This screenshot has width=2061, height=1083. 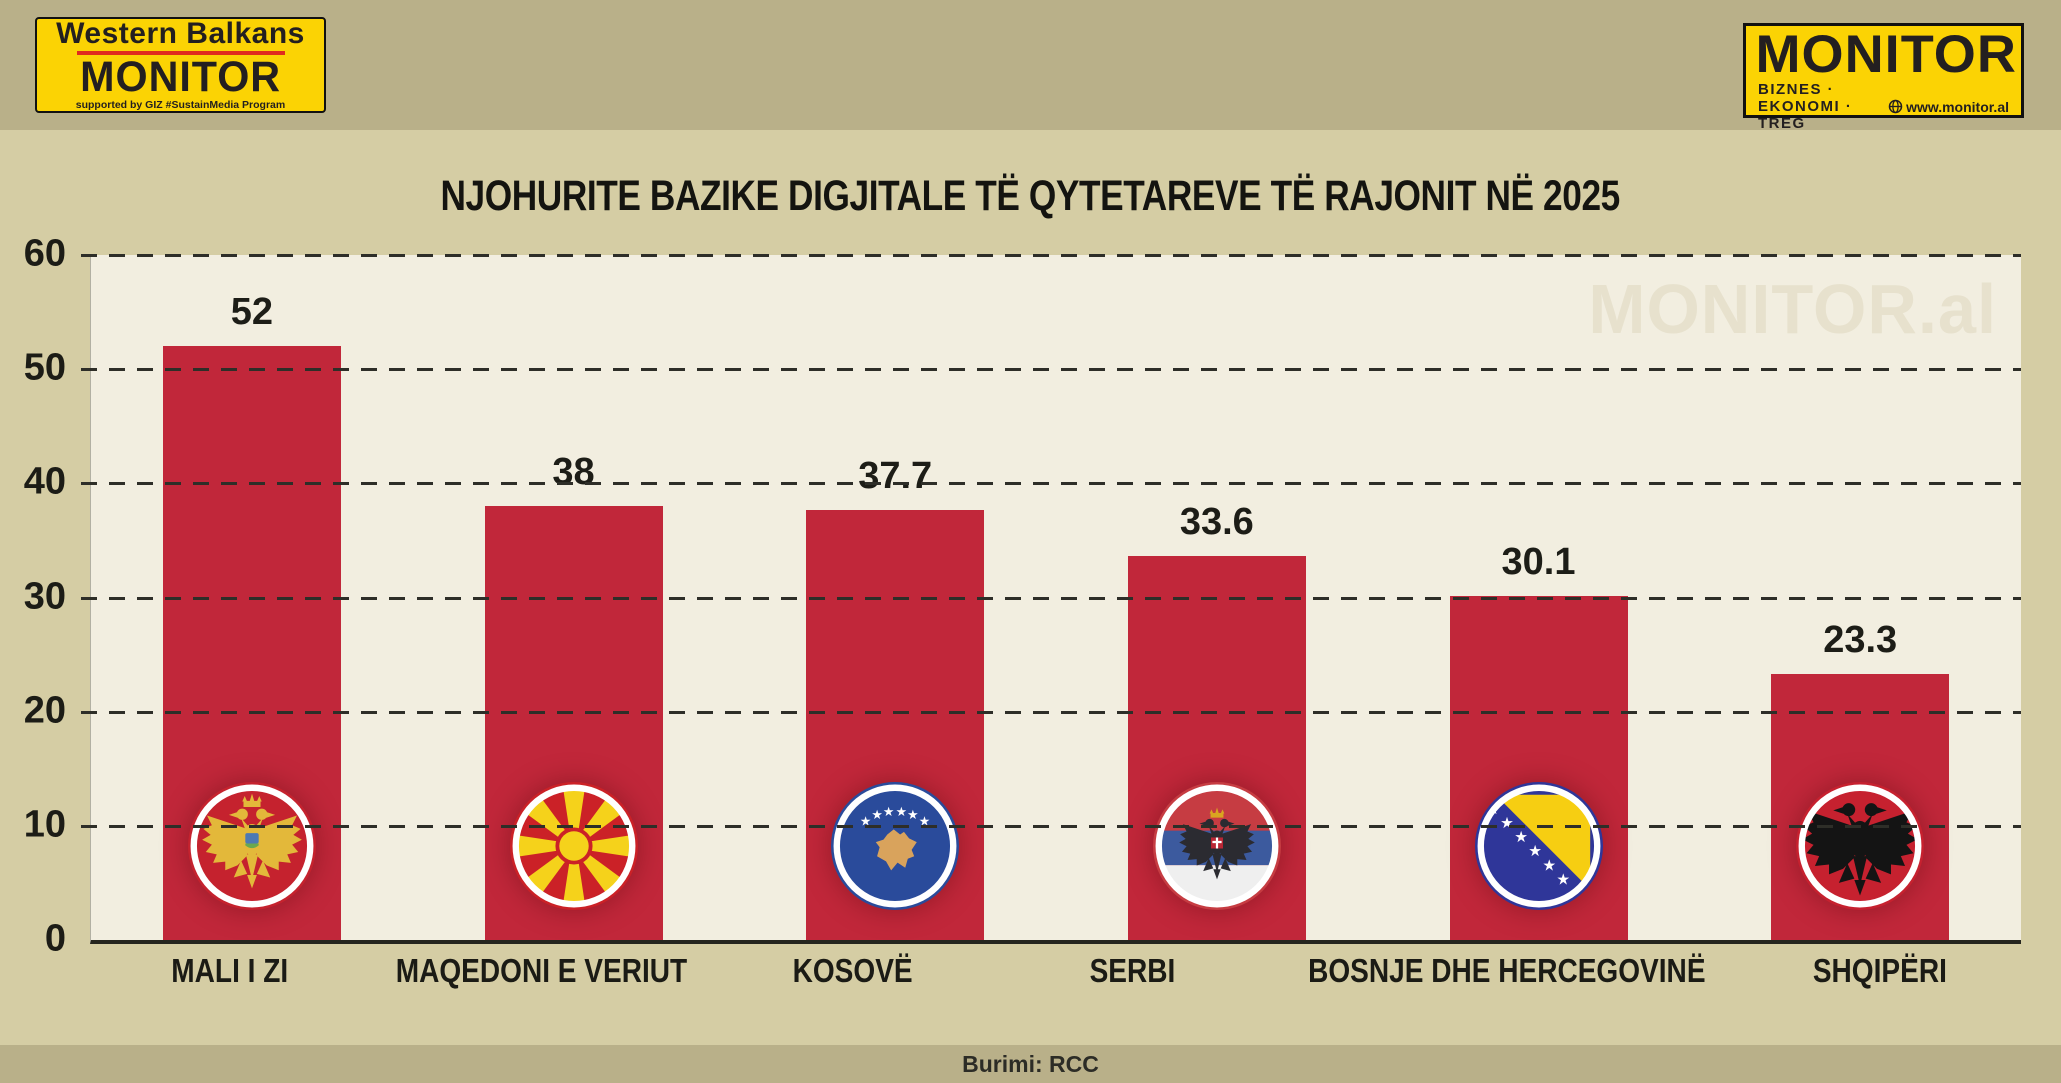 I want to click on y-axis-tick-label: 0, so click(x=55, y=938).